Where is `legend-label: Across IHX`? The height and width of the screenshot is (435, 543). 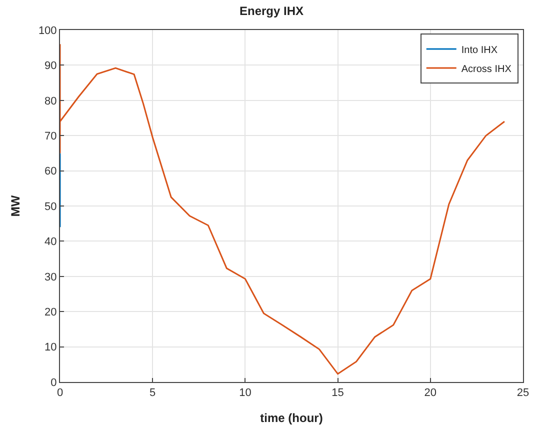
legend-label: Across IHX is located at coordinates (486, 69).